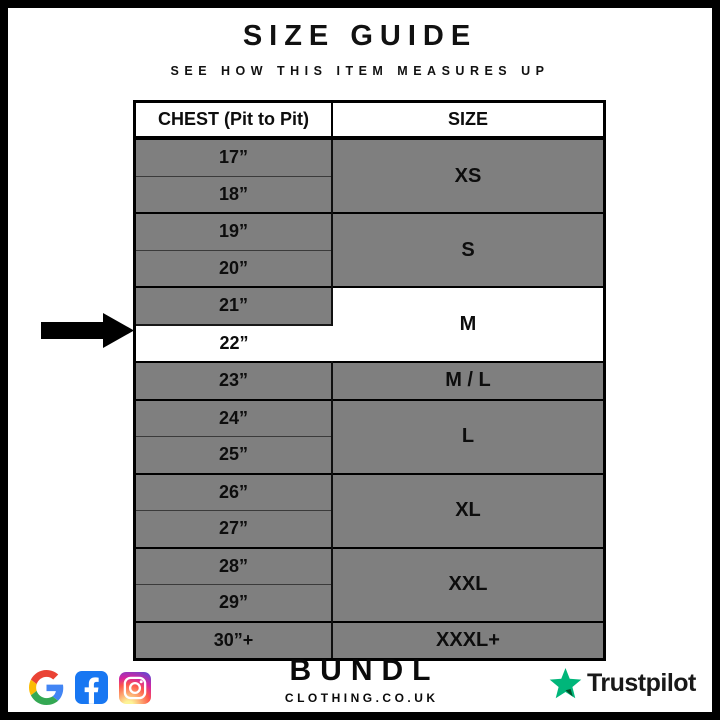  Describe the element at coordinates (233, 268) in the screenshot. I see `chest-cell: 20”` at that location.